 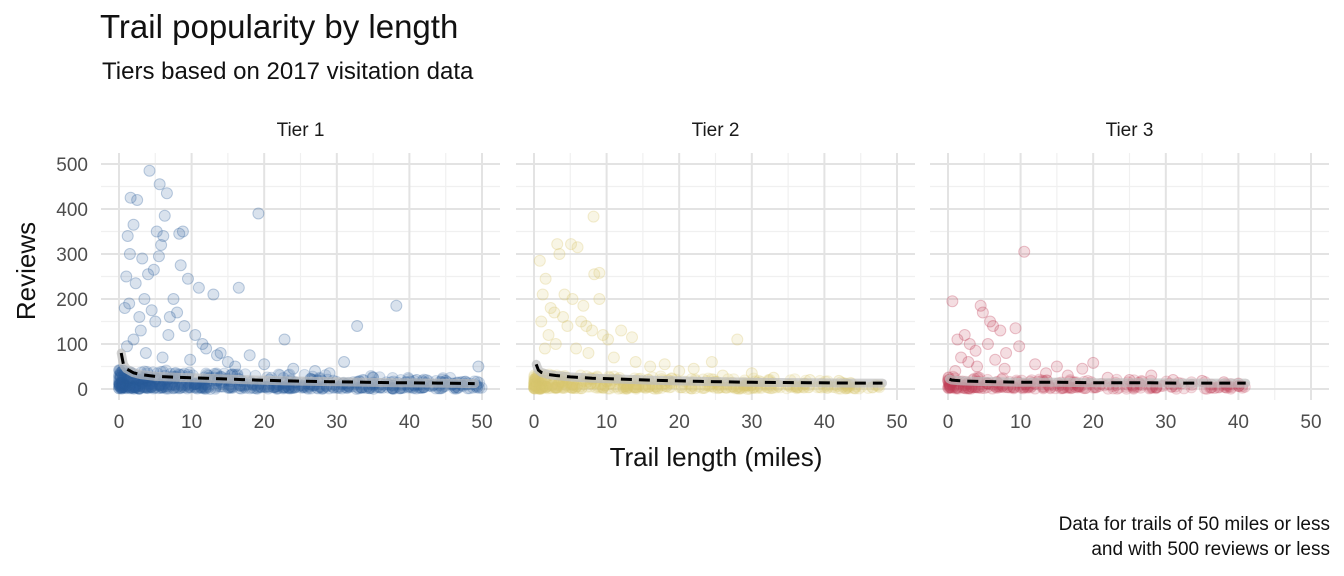 What do you see at coordinates (264, 422) in the screenshot?
I see `x-tick-label: 20` at bounding box center [264, 422].